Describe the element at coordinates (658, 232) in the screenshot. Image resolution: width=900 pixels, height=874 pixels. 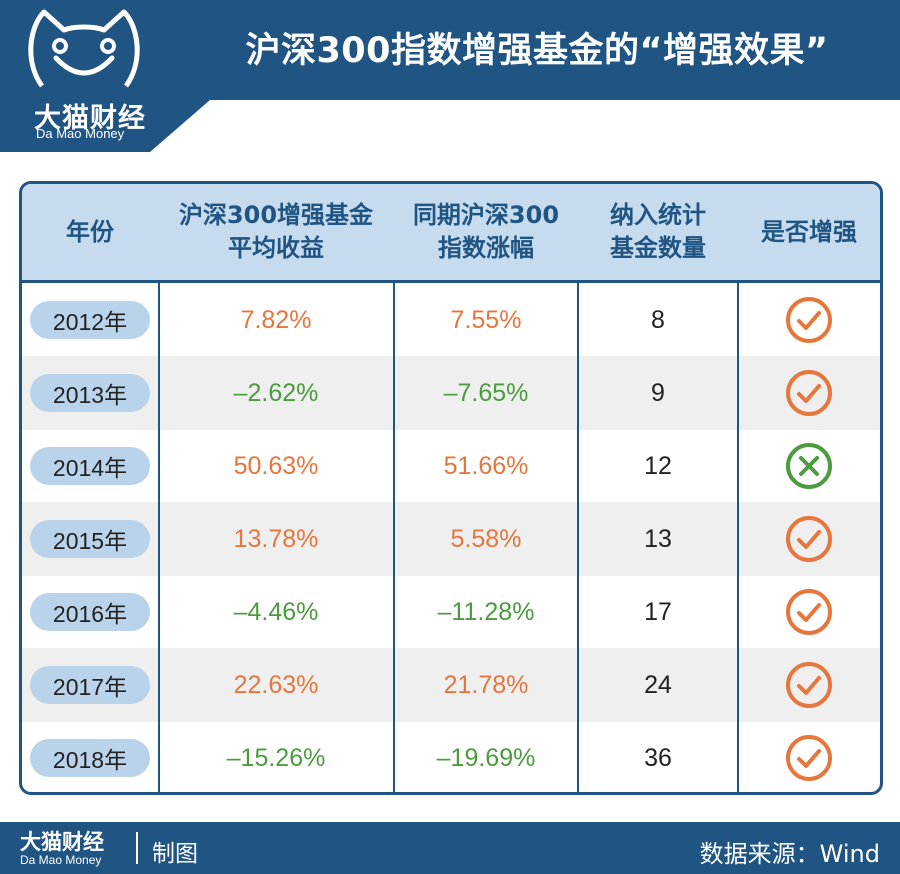
I see `col-header-count: 纳入统计 基金数量` at that location.